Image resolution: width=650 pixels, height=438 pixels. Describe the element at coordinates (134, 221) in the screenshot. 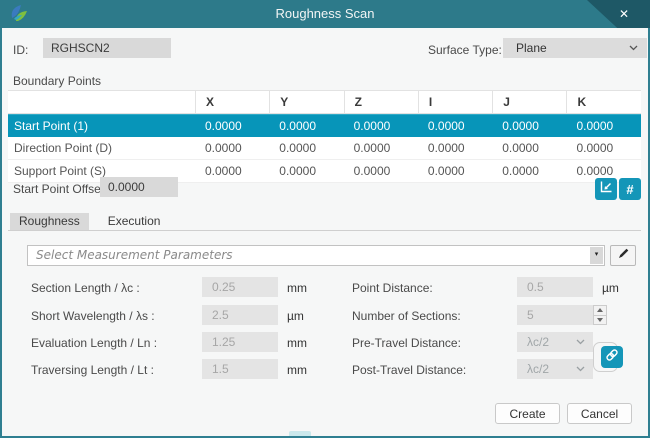

I see `tab-execution: Execution` at that location.